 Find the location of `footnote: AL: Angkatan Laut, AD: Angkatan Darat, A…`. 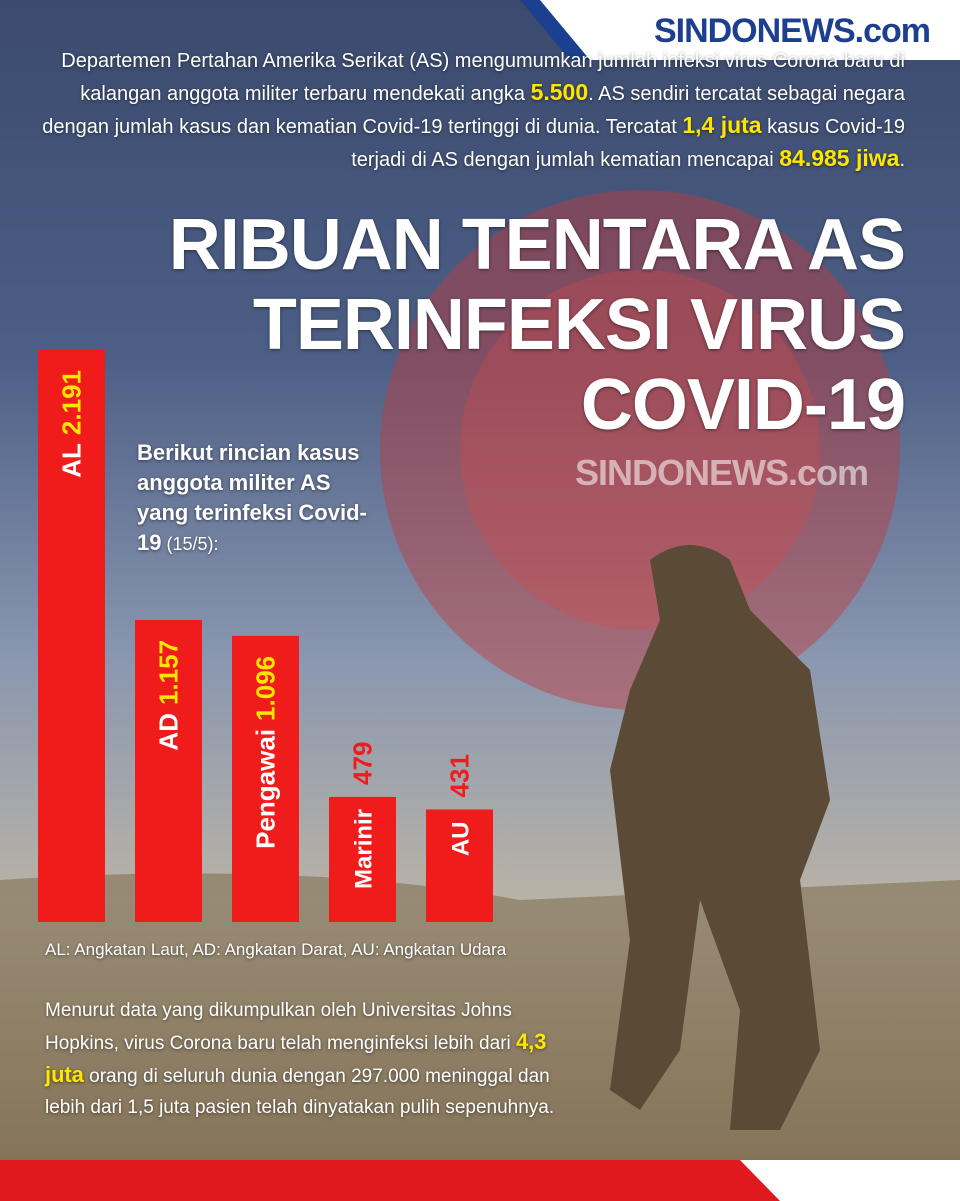

footnote: AL: Angkatan Laut, AD: Angkatan Darat, A… is located at coordinates (276, 949).